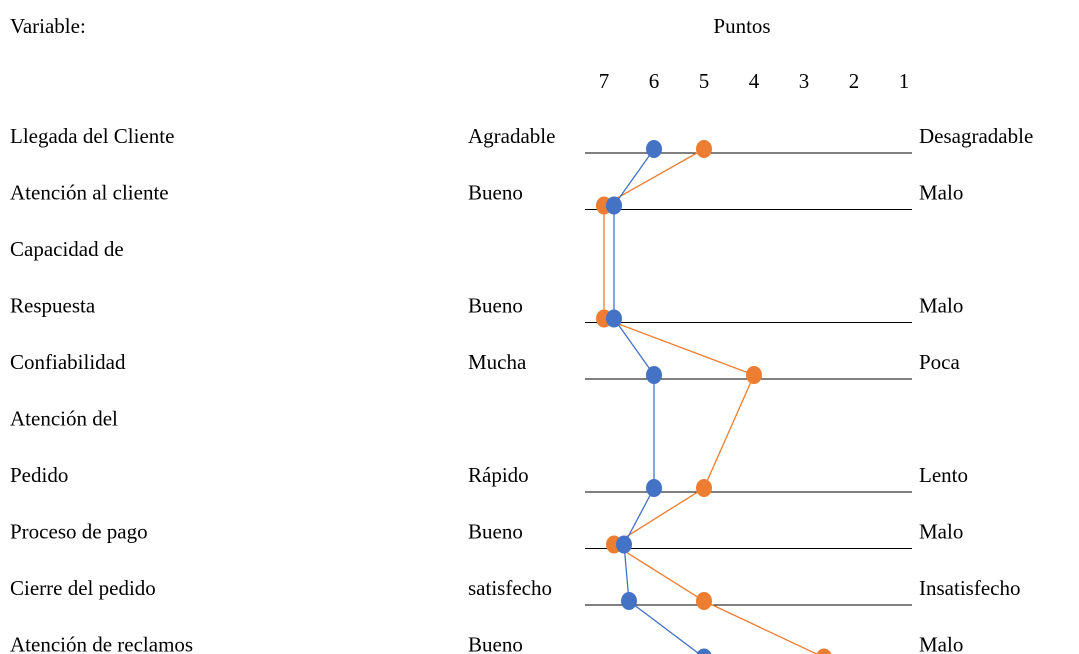 Image resolution: width=1079 pixels, height=654 pixels. Describe the element at coordinates (67, 249) in the screenshot. I see `variable-label: Capacidad de` at that location.